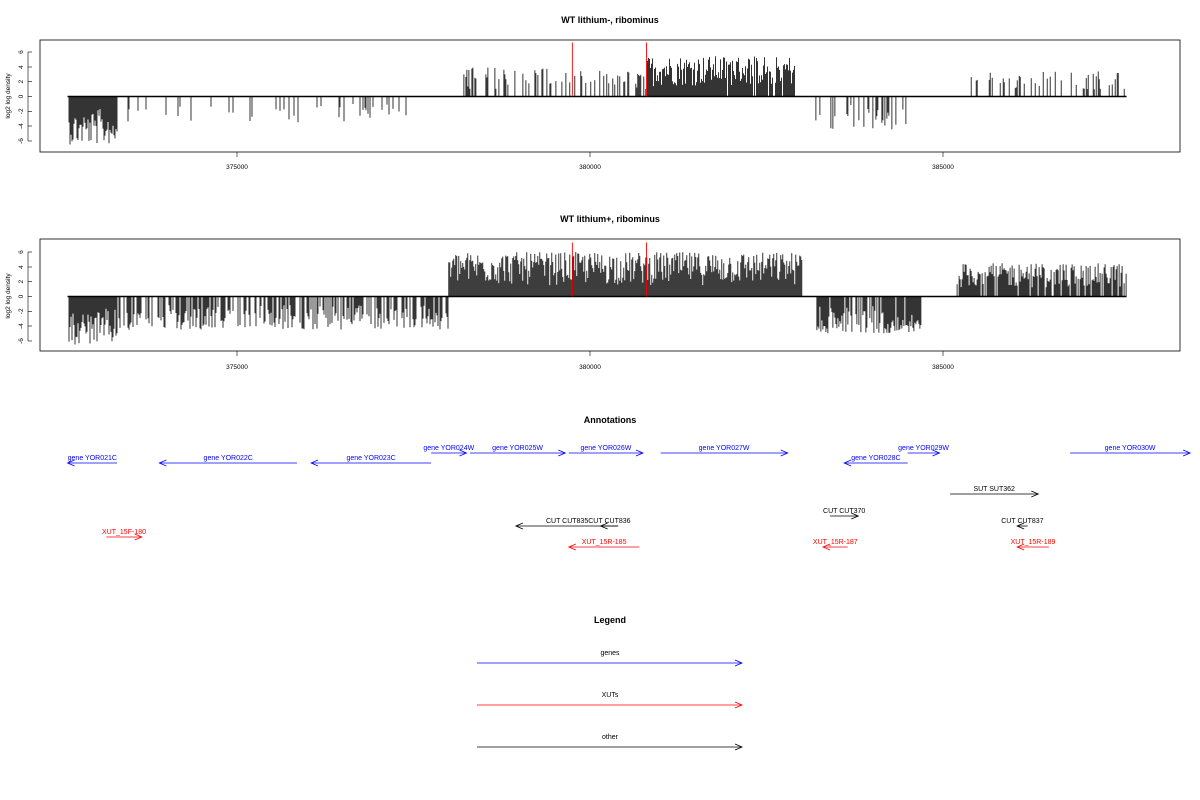  What do you see at coordinates (21, 141) in the screenshot?
I see `panel-1-ytick-label: -6` at bounding box center [21, 141].